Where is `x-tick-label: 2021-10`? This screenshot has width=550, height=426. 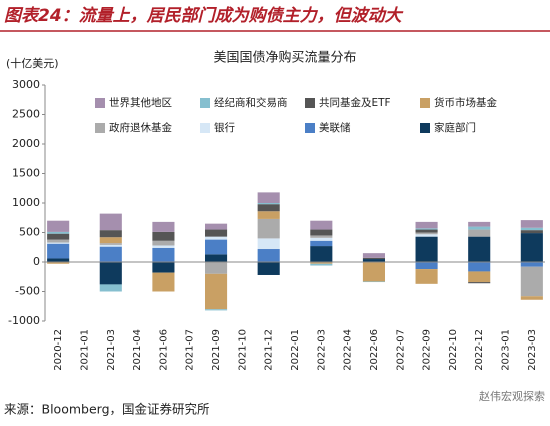 x-tick-label: 2021-10 is located at coordinates (242, 350).